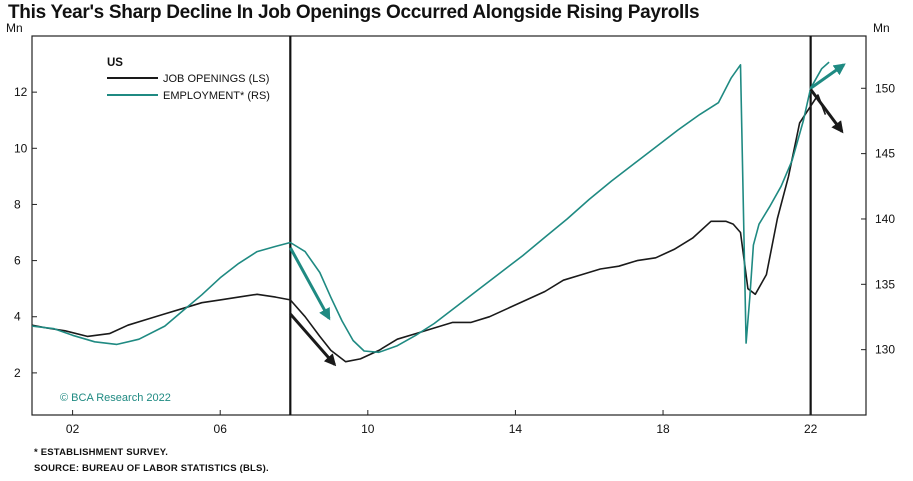 This screenshot has width=913, height=481. What do you see at coordinates (17, 204) in the screenshot?
I see `left-tick-label: 8` at bounding box center [17, 204].